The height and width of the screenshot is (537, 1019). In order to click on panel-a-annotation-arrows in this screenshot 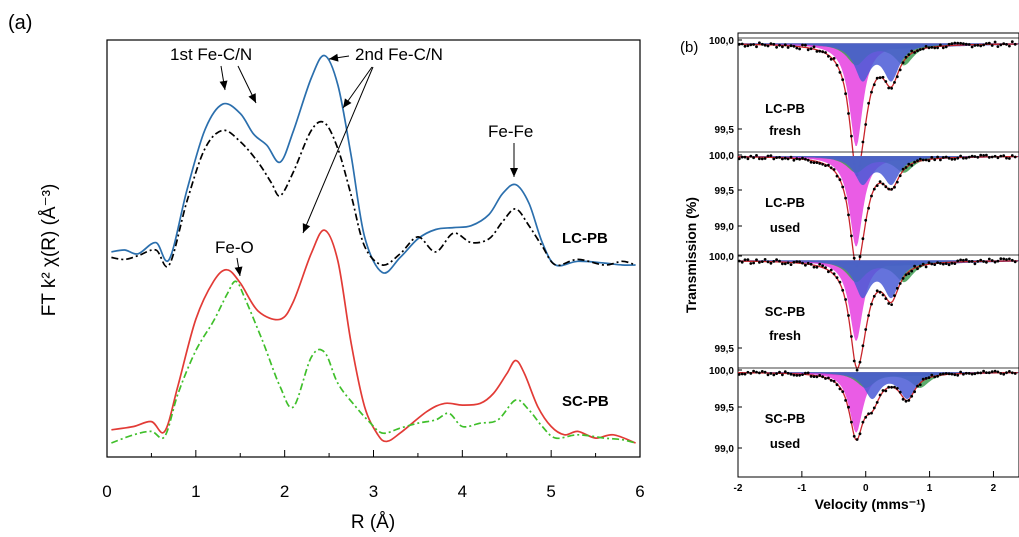, I will do `click(368, 165)`.